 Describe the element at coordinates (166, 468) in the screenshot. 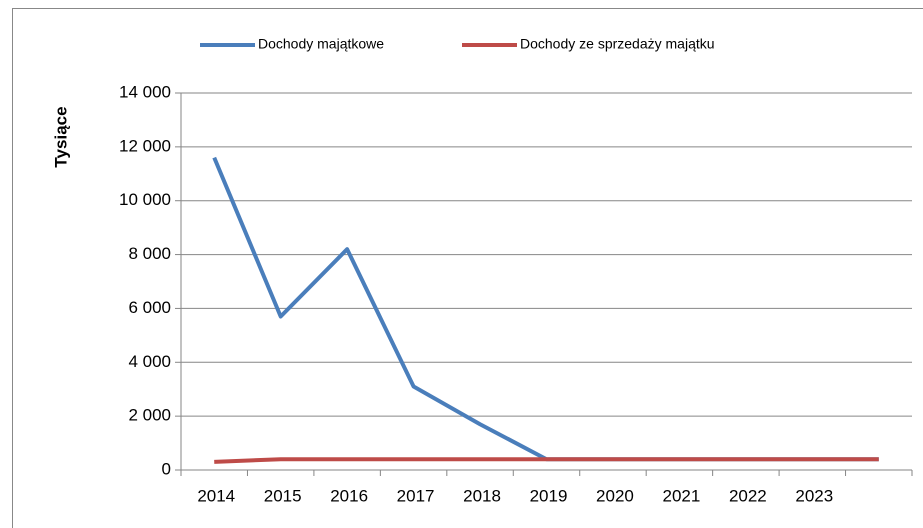

I see `y-tick-label: 0` at that location.